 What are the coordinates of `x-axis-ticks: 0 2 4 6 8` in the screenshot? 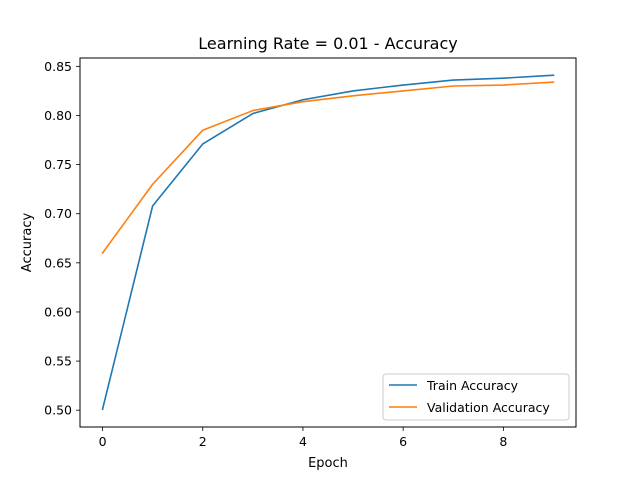 It's located at (303, 438).